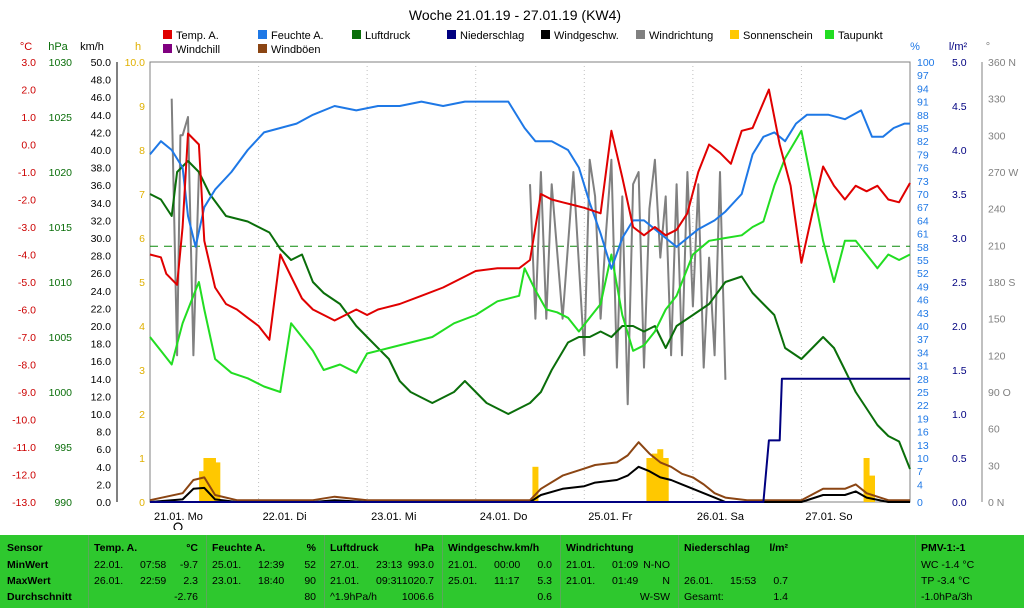 Image resolution: width=1024 pixels, height=608 pixels. Describe the element at coordinates (138, 47) in the screenshot. I see `axis-header-sun: h` at that location.